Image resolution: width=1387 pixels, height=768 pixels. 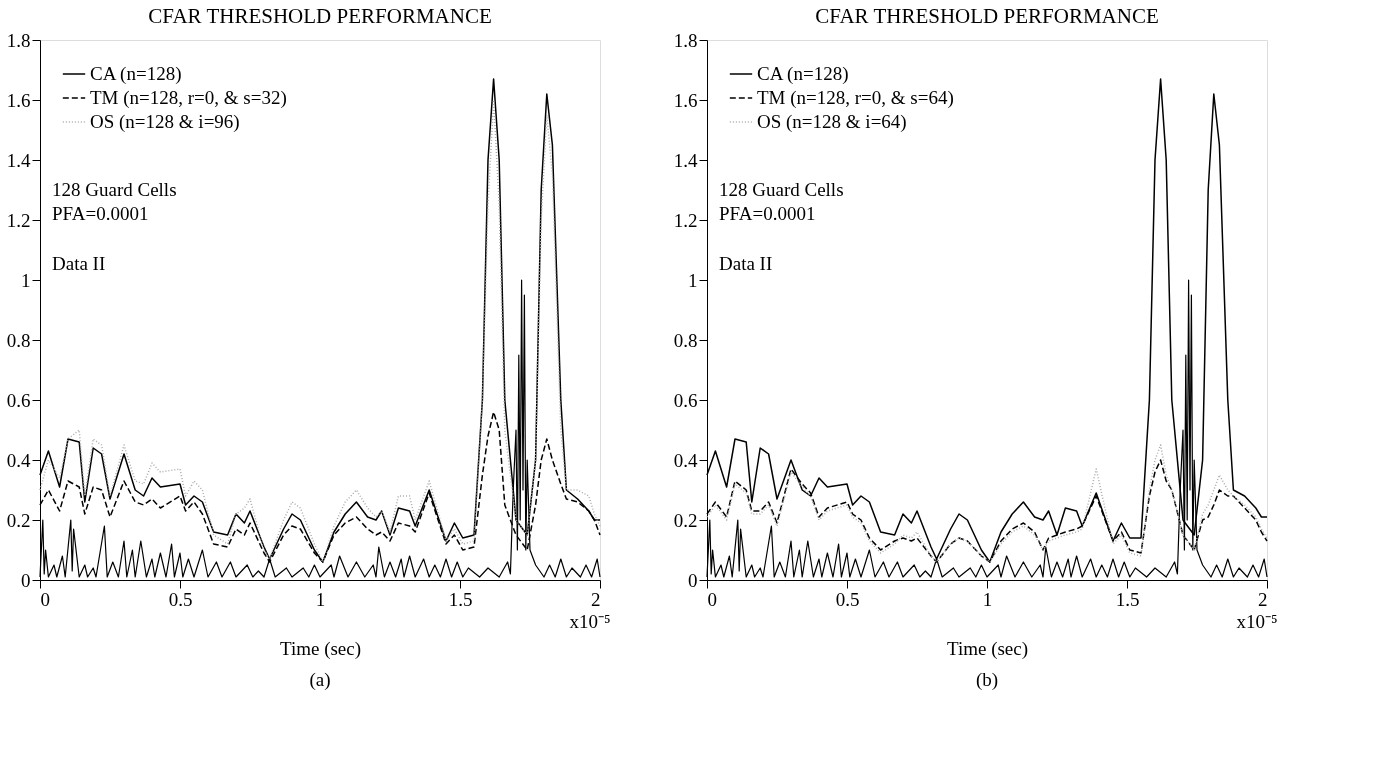 I want to click on legend-label: TM (n=128, r=0, & s=64), so click(x=855, y=98).